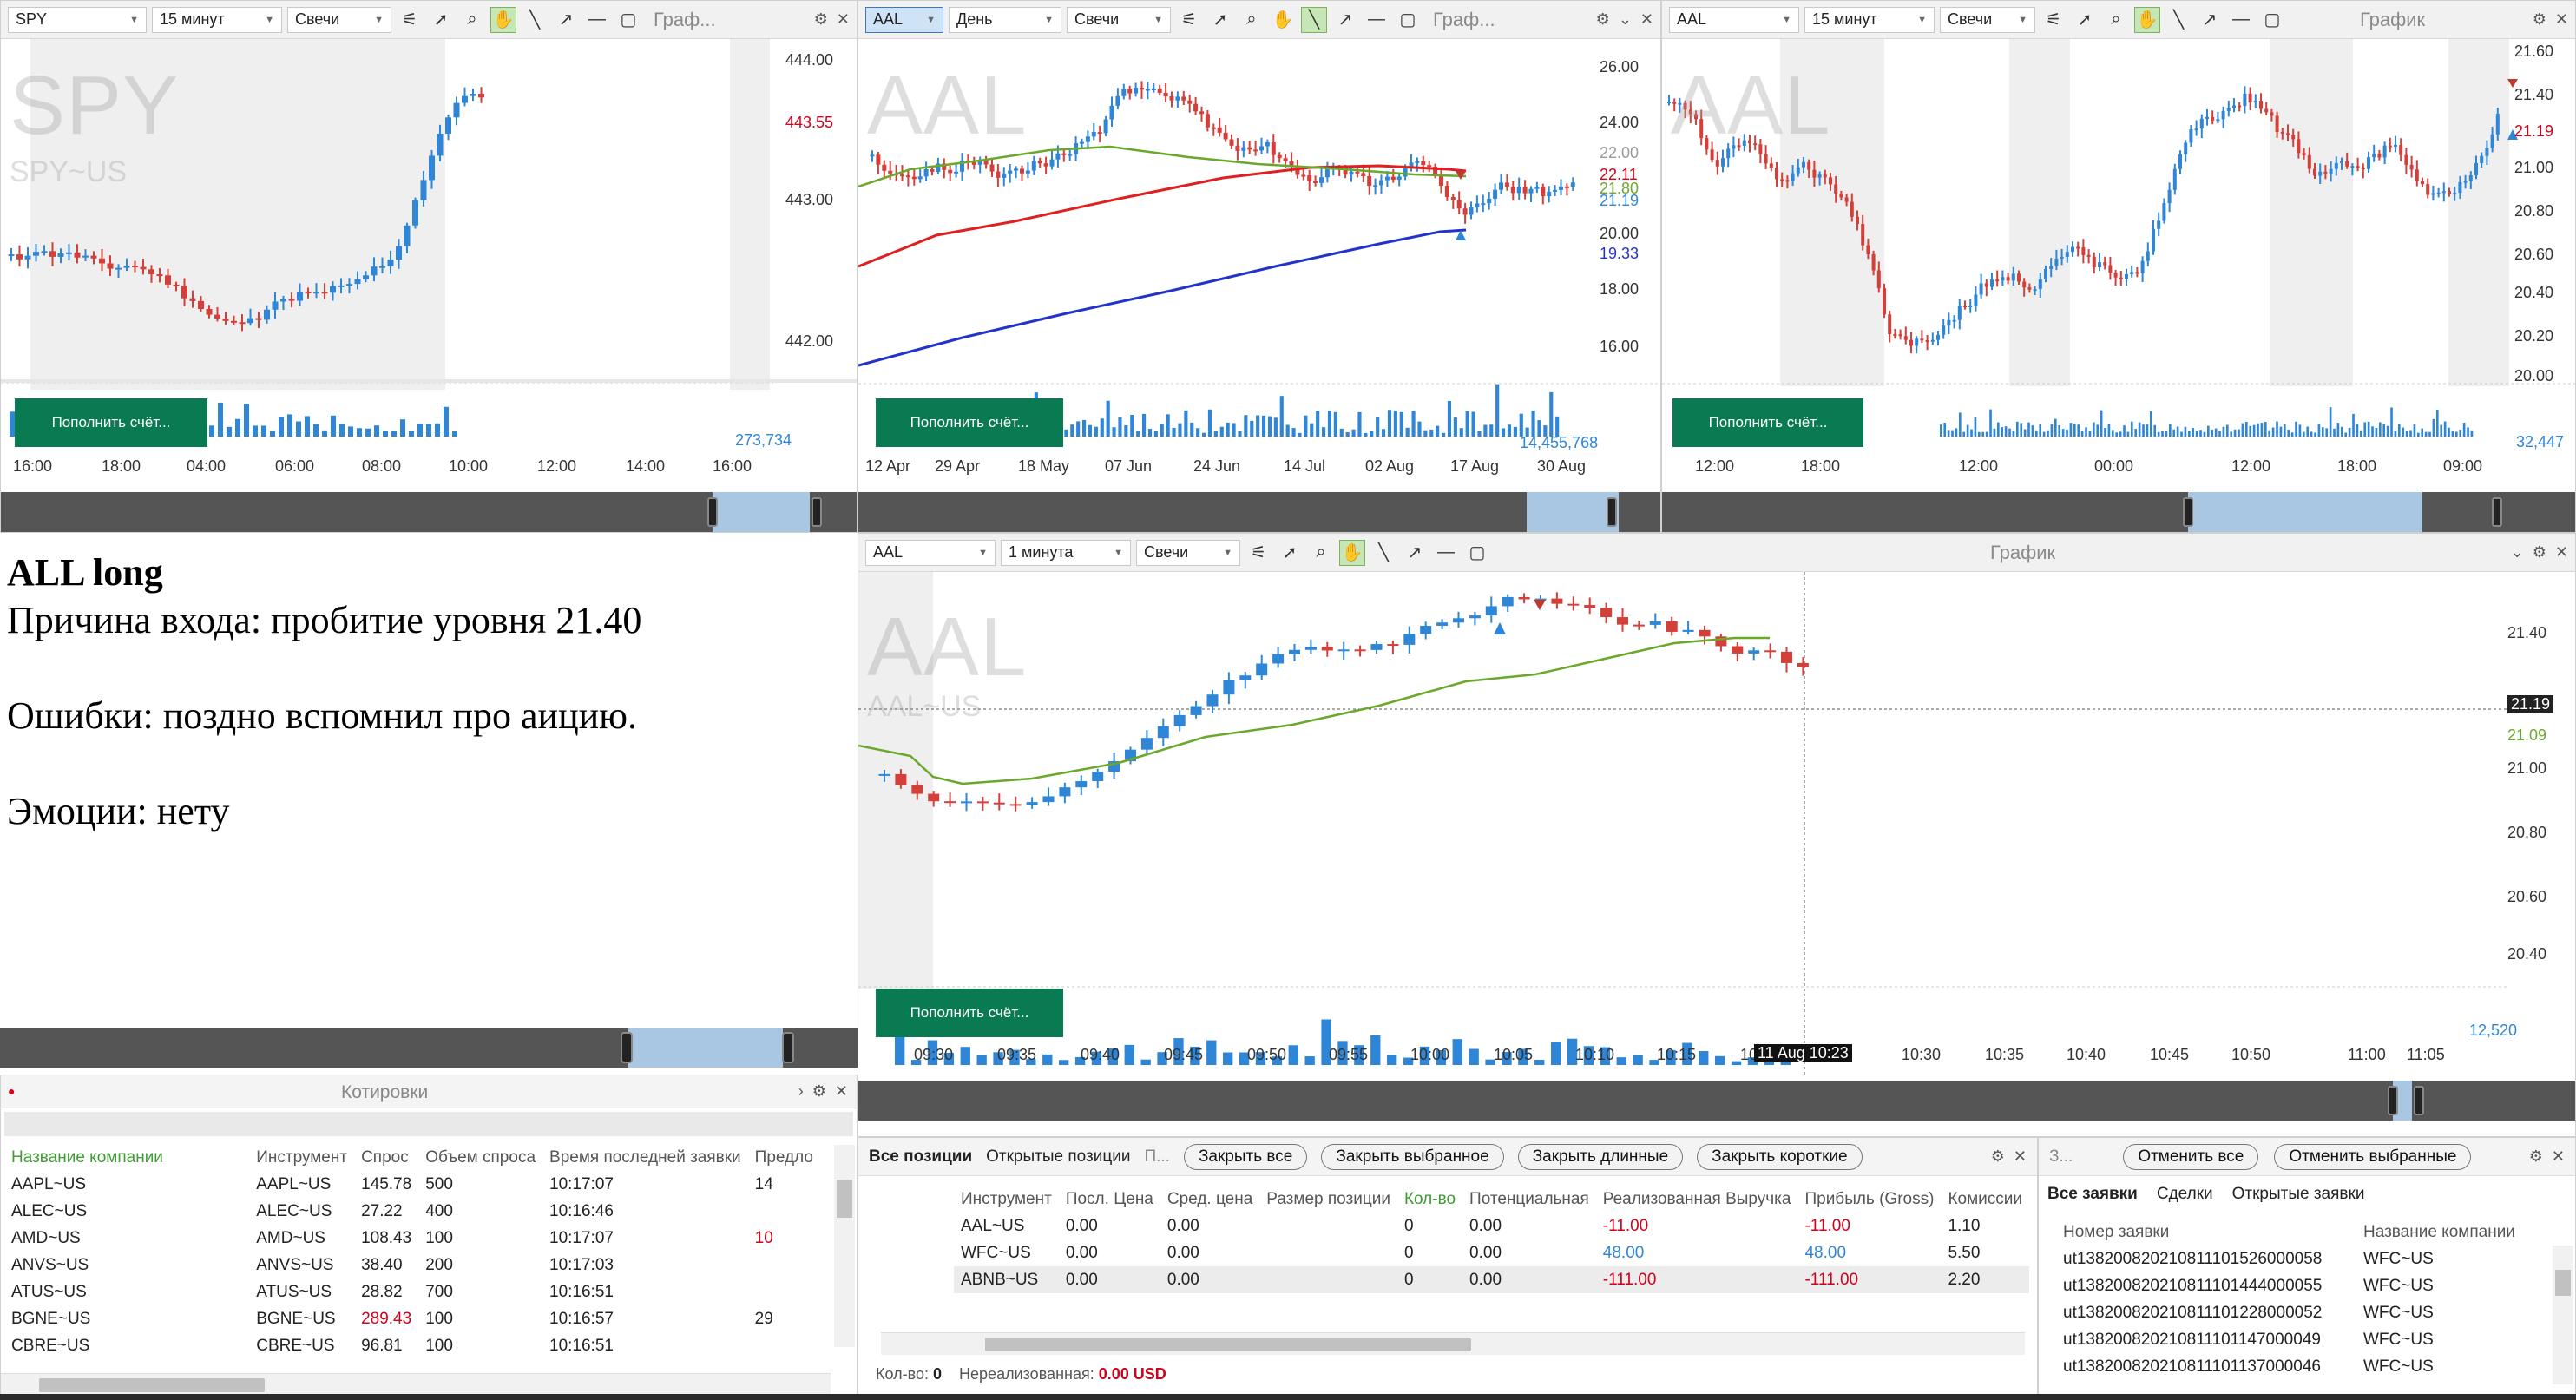 This screenshot has width=2576, height=1400. I want to click on table-row: AMD~US AMD~US 108.43 100 10:17:07 10, so click(412, 1238).